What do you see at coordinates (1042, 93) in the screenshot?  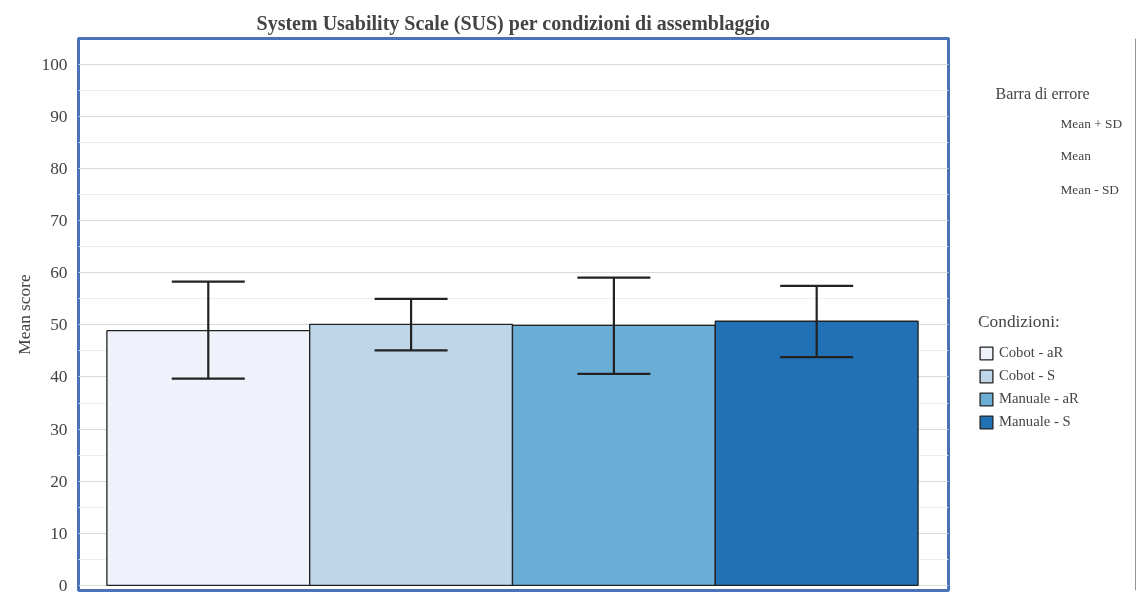 I see `text: Barra di errore` at bounding box center [1042, 93].